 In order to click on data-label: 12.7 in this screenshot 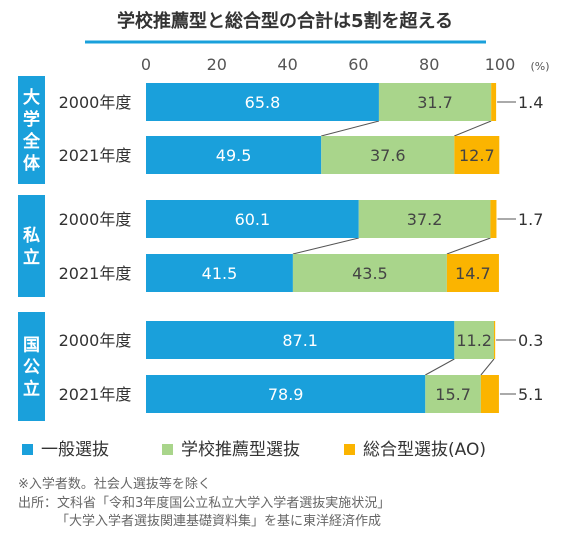, I will do `click(477, 155)`.